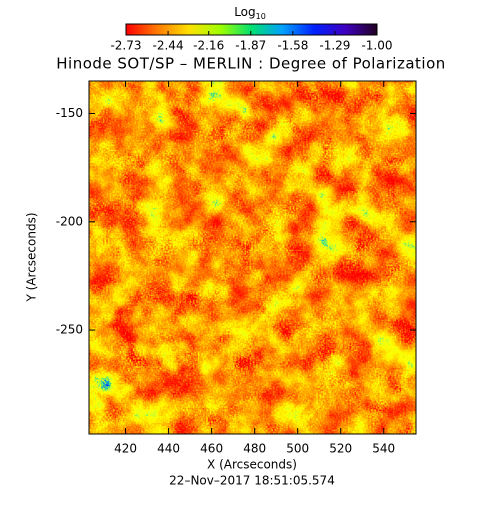  What do you see at coordinates (244, 12) in the screenshot?
I see `colorbar-label-main: Log` at bounding box center [244, 12].